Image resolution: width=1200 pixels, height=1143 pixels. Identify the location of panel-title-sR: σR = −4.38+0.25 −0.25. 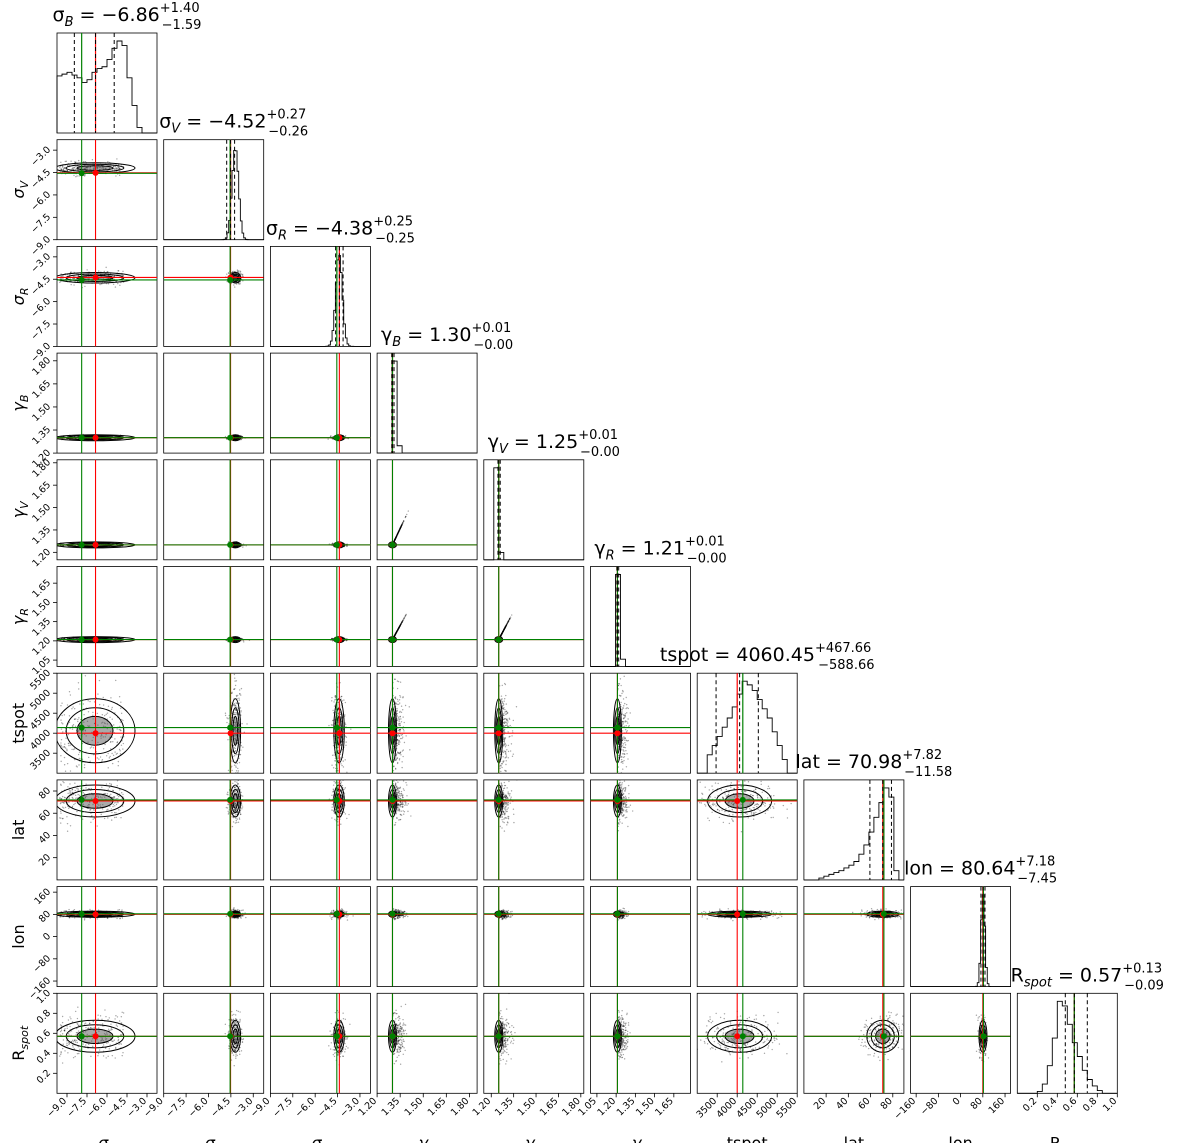
(340, 230).